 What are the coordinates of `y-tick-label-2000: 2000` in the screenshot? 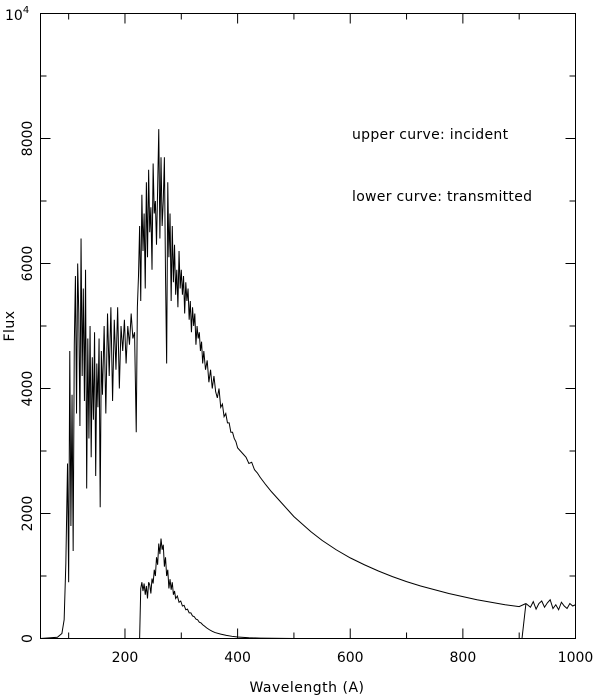 It's located at (28, 514).